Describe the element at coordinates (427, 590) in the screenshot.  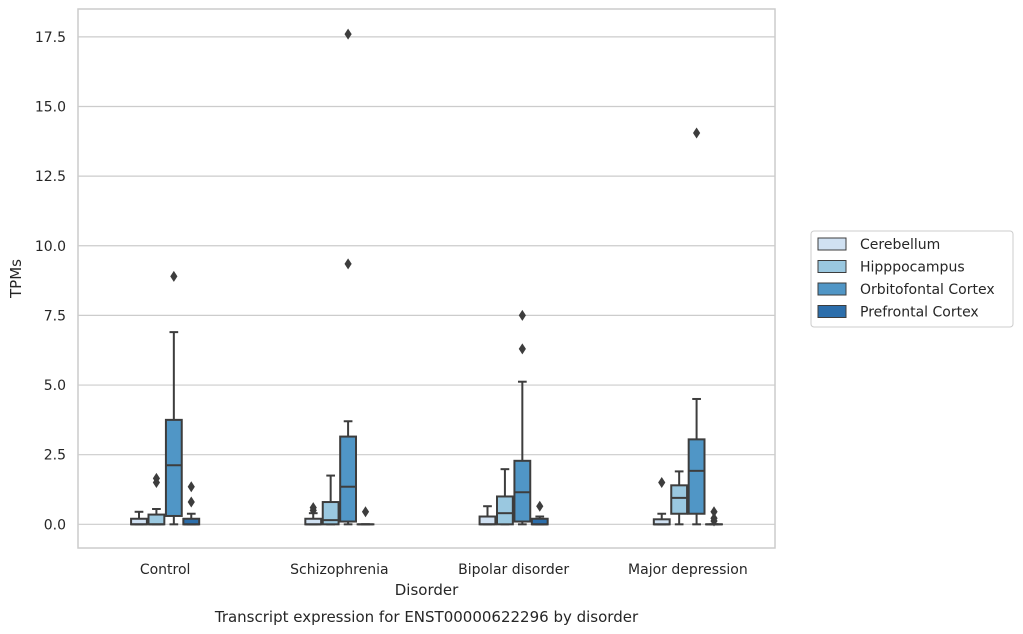
I see `x-axis-label: Disorder` at that location.